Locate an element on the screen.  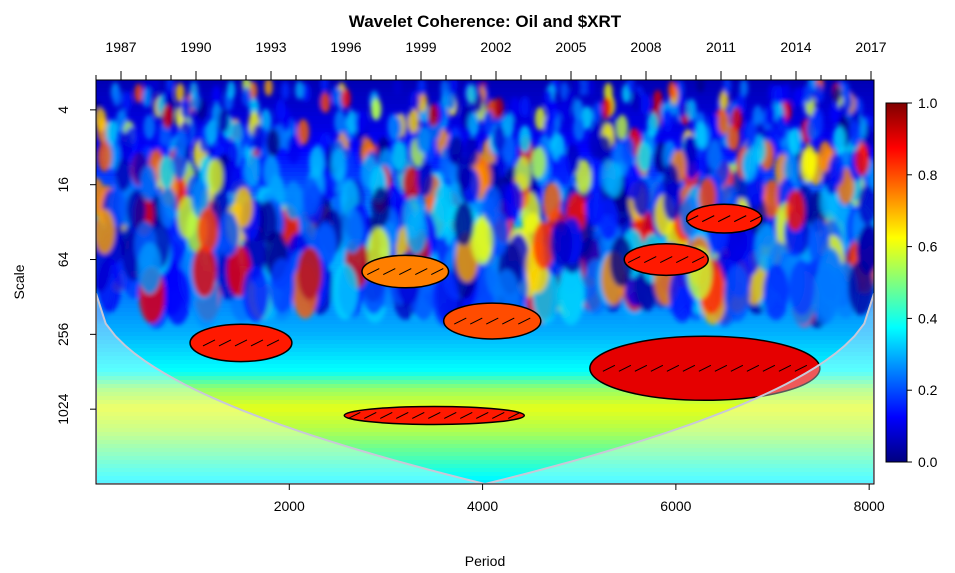
chart-title: Wavelet Coherence: Oil and $XRT is located at coordinates (485, 21).